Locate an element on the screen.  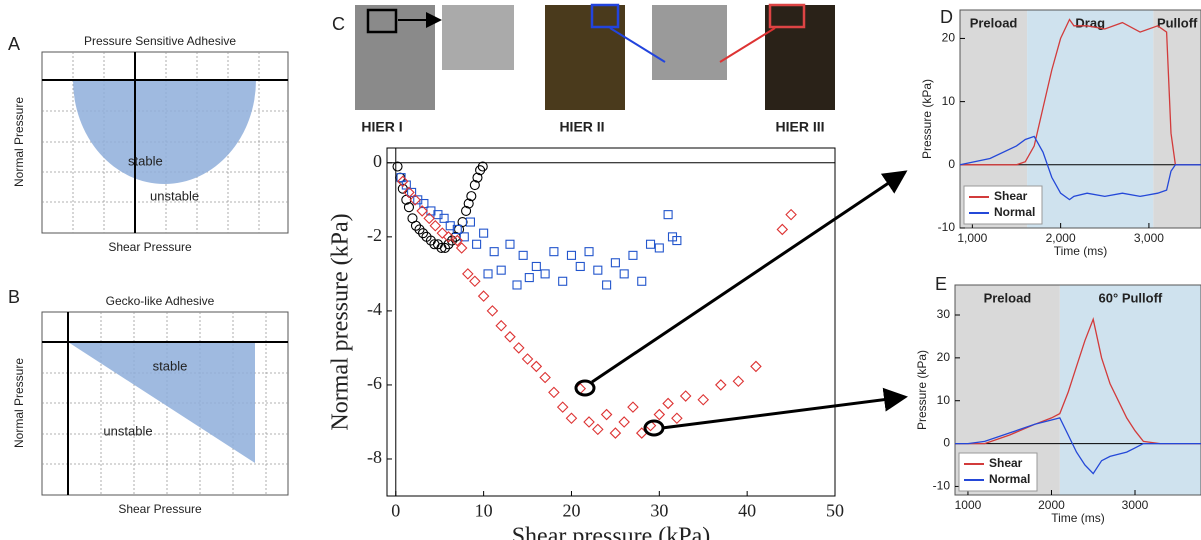
panel-letter: A is located at coordinates (14, 44).